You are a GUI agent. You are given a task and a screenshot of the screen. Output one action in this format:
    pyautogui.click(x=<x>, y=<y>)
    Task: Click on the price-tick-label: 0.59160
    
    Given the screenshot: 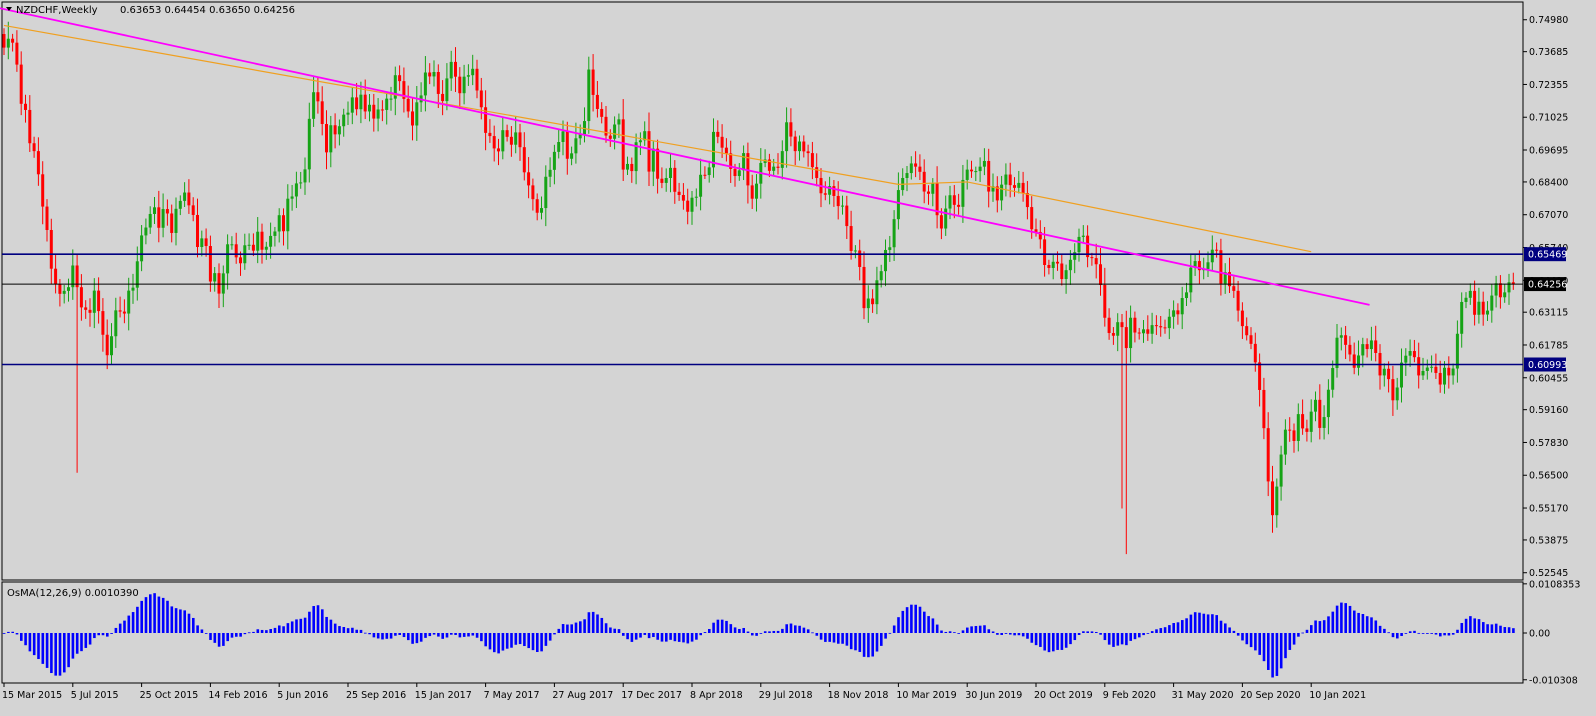 What is the action you would take?
    pyautogui.click(x=1548, y=410)
    